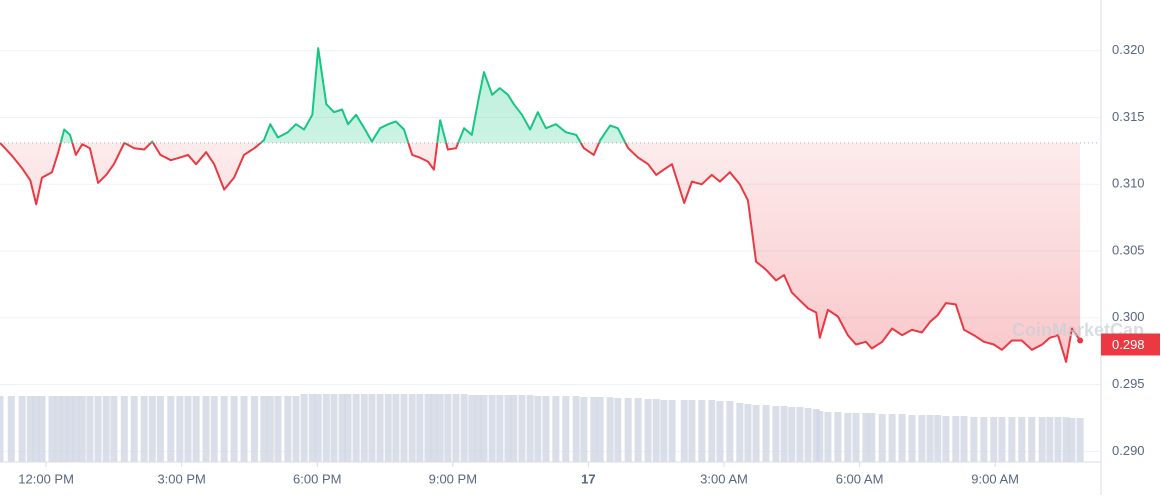 Image resolution: width=1161 pixels, height=500 pixels. I want to click on x-tick-label: 17, so click(588, 478).